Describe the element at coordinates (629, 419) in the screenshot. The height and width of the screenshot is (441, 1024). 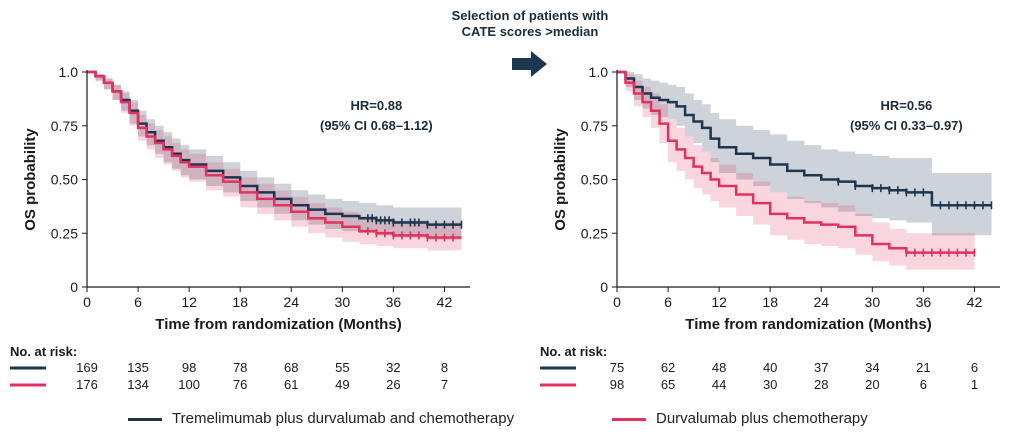
I see `legend-swatch-durva` at that location.